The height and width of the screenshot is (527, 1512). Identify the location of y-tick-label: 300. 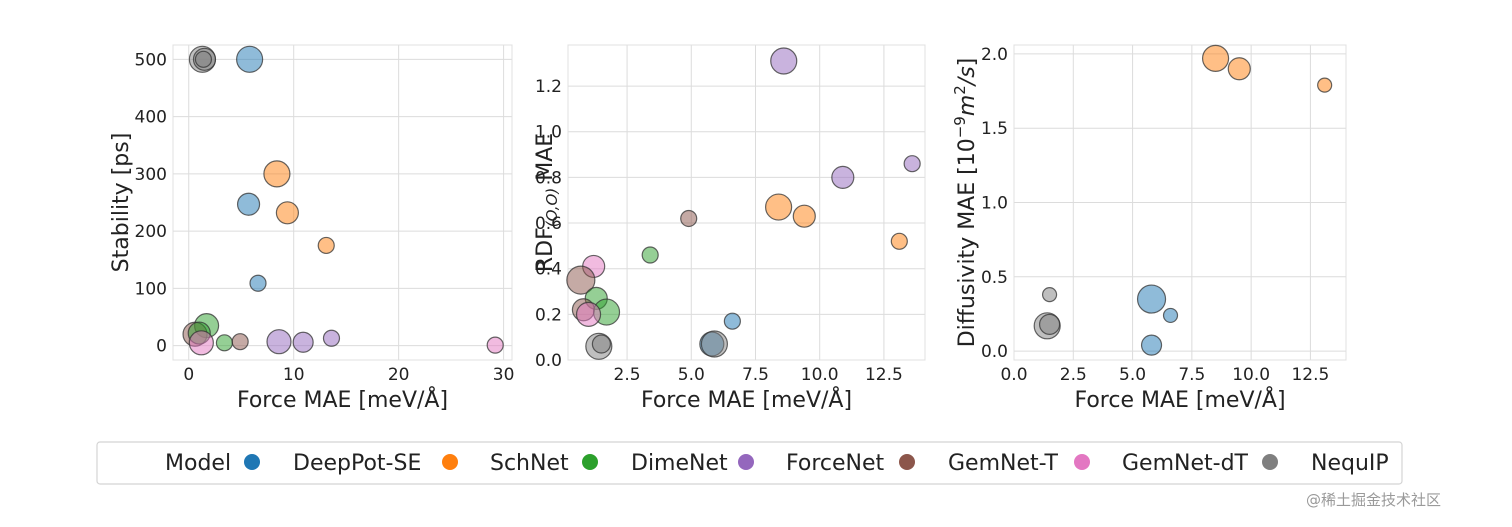
(151, 175).